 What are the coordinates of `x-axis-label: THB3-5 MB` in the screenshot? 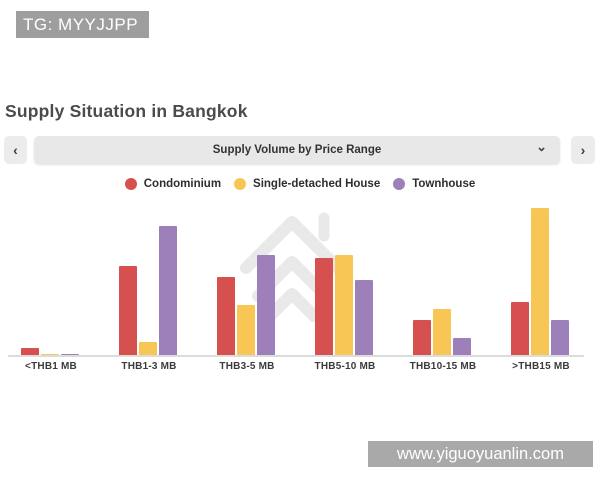 It's located at (247, 366).